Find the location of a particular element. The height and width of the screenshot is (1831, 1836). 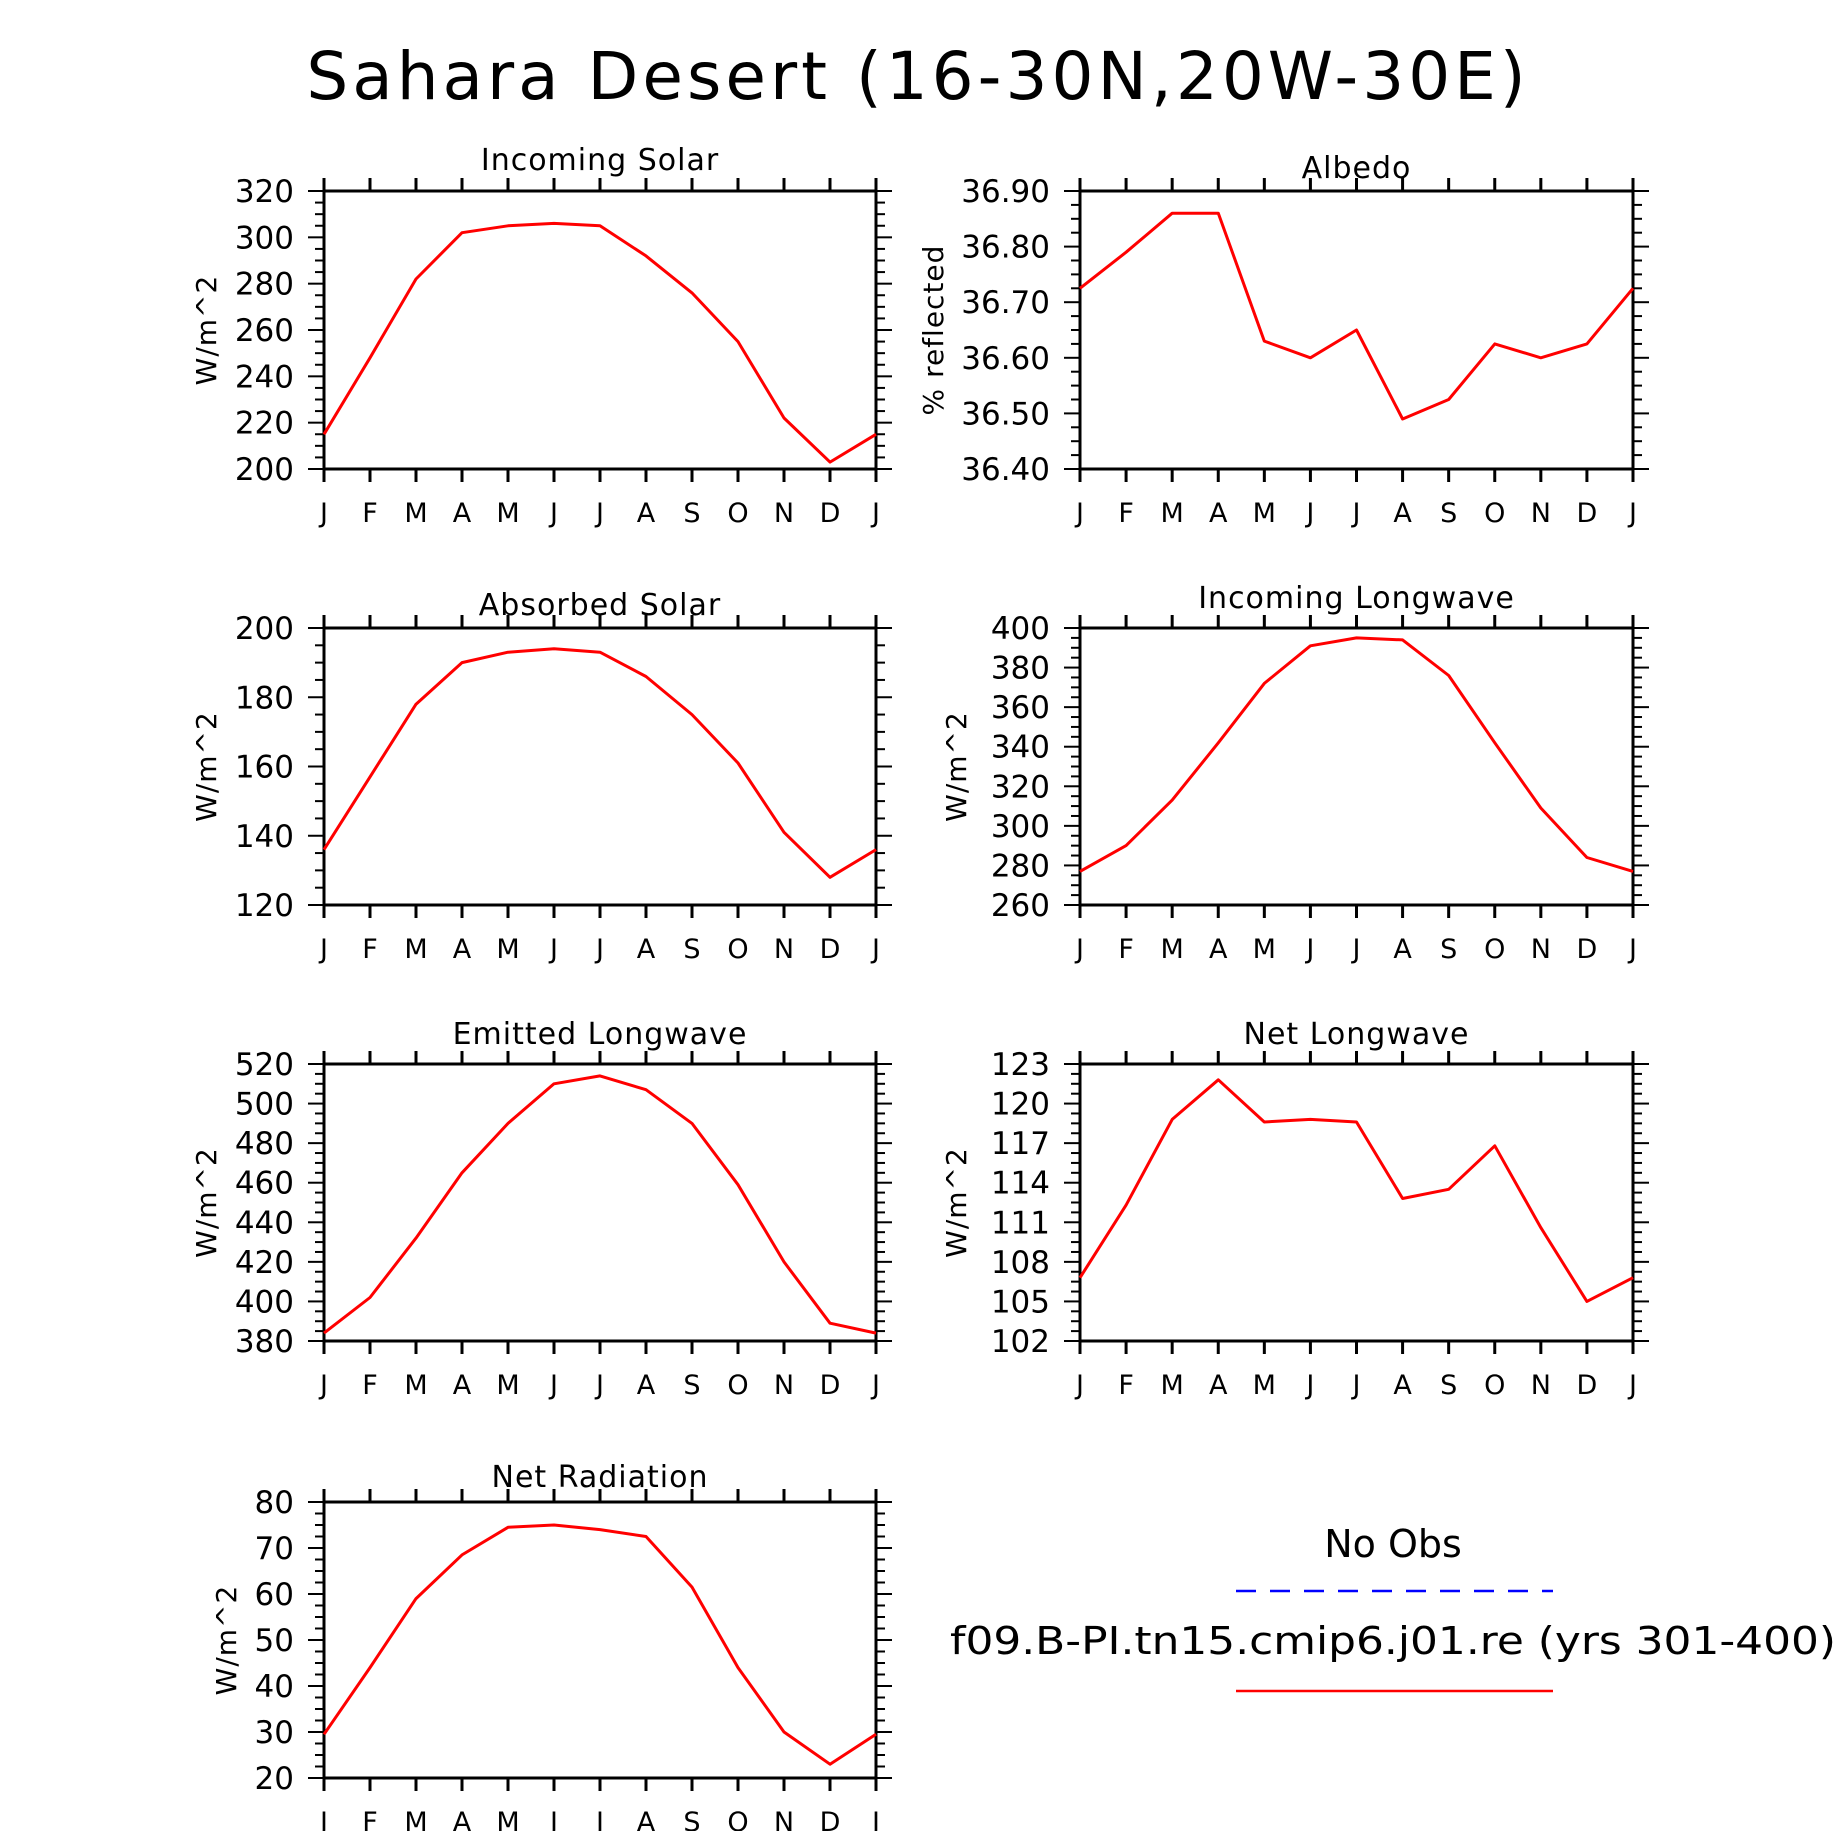

y-tick-label: 105 is located at coordinates (1020, 1302).